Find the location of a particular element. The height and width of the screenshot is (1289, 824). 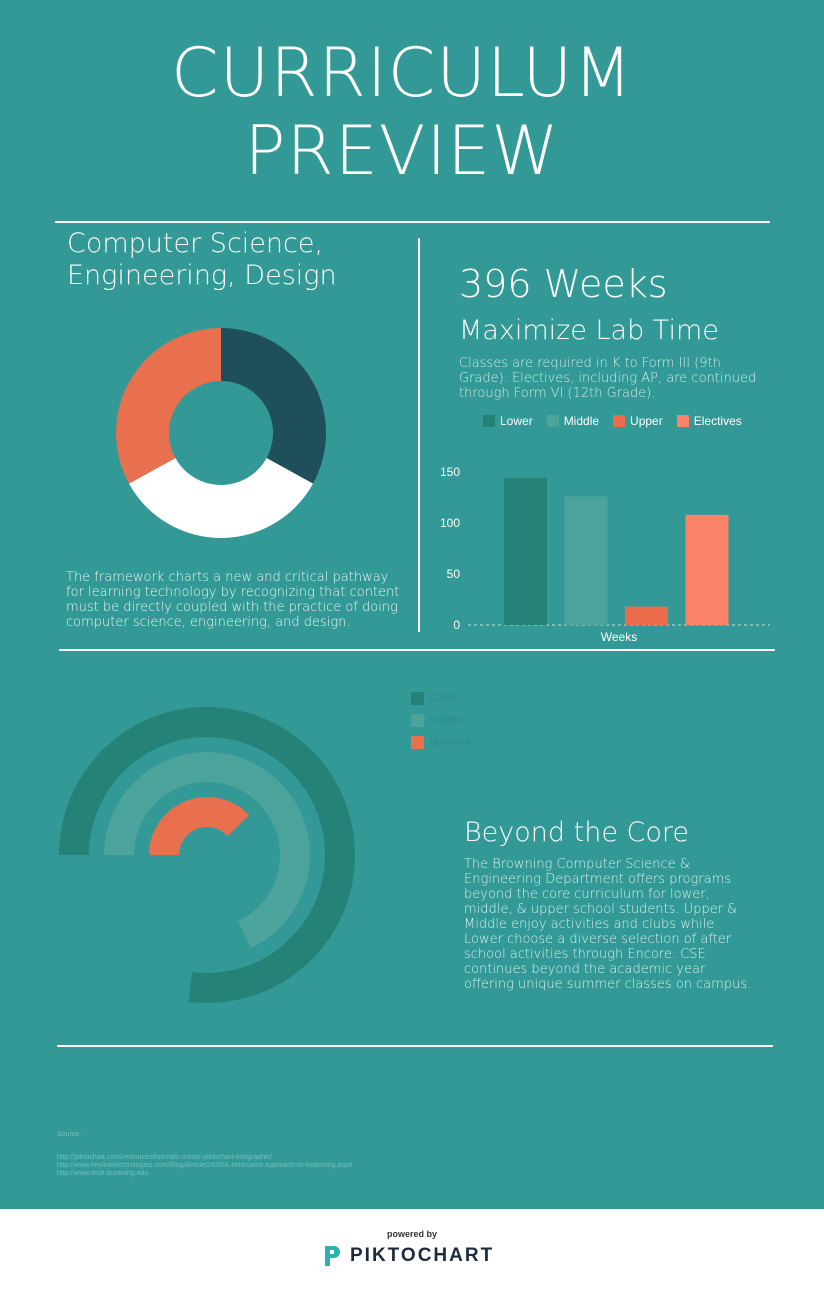

radial-legend-summer: Summer is located at coordinates (441, 742).